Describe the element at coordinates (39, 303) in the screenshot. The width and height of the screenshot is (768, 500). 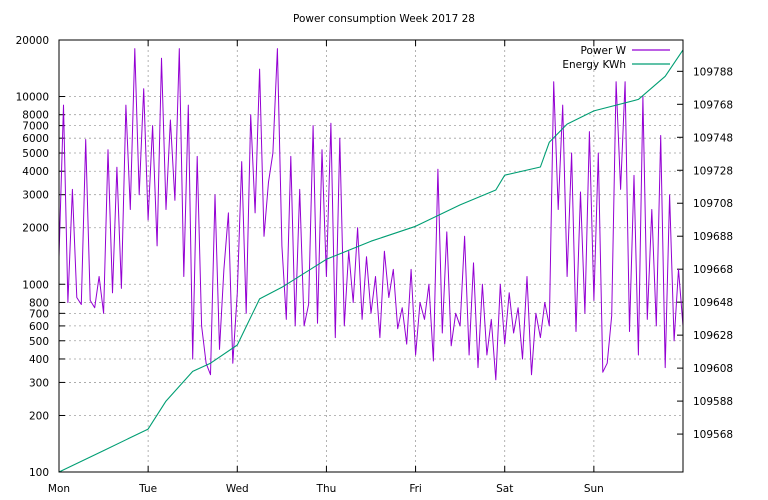
I see `y-tick-label: 800` at that location.